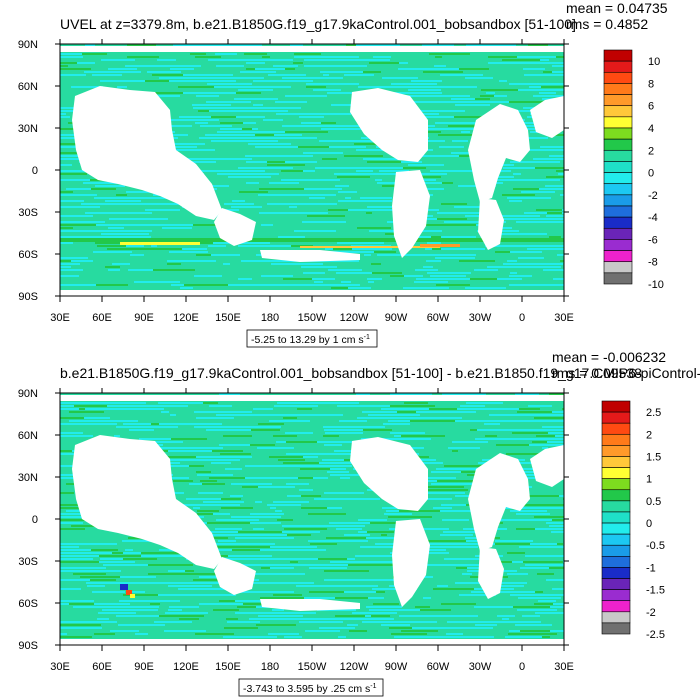 The height and width of the screenshot is (700, 700). I want to click on colorbar-label: 0.5, so click(653, 502).